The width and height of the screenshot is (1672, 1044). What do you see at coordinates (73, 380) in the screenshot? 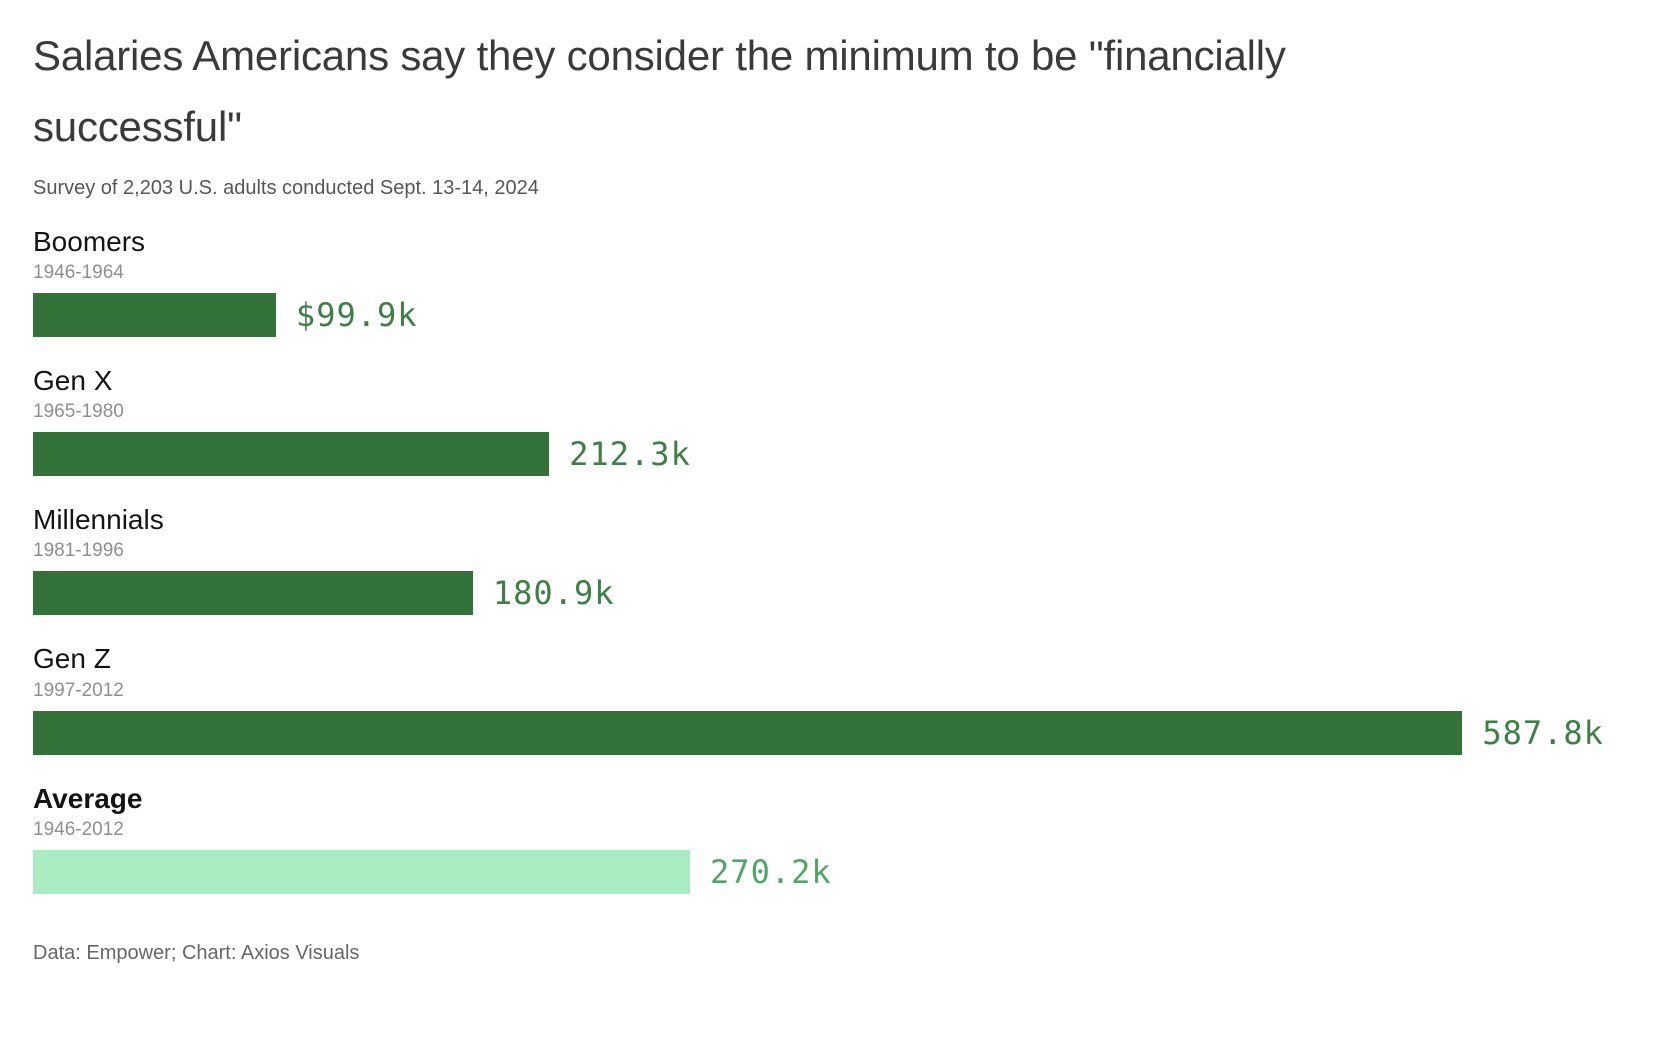
I see `category-label: Gen X` at bounding box center [73, 380].